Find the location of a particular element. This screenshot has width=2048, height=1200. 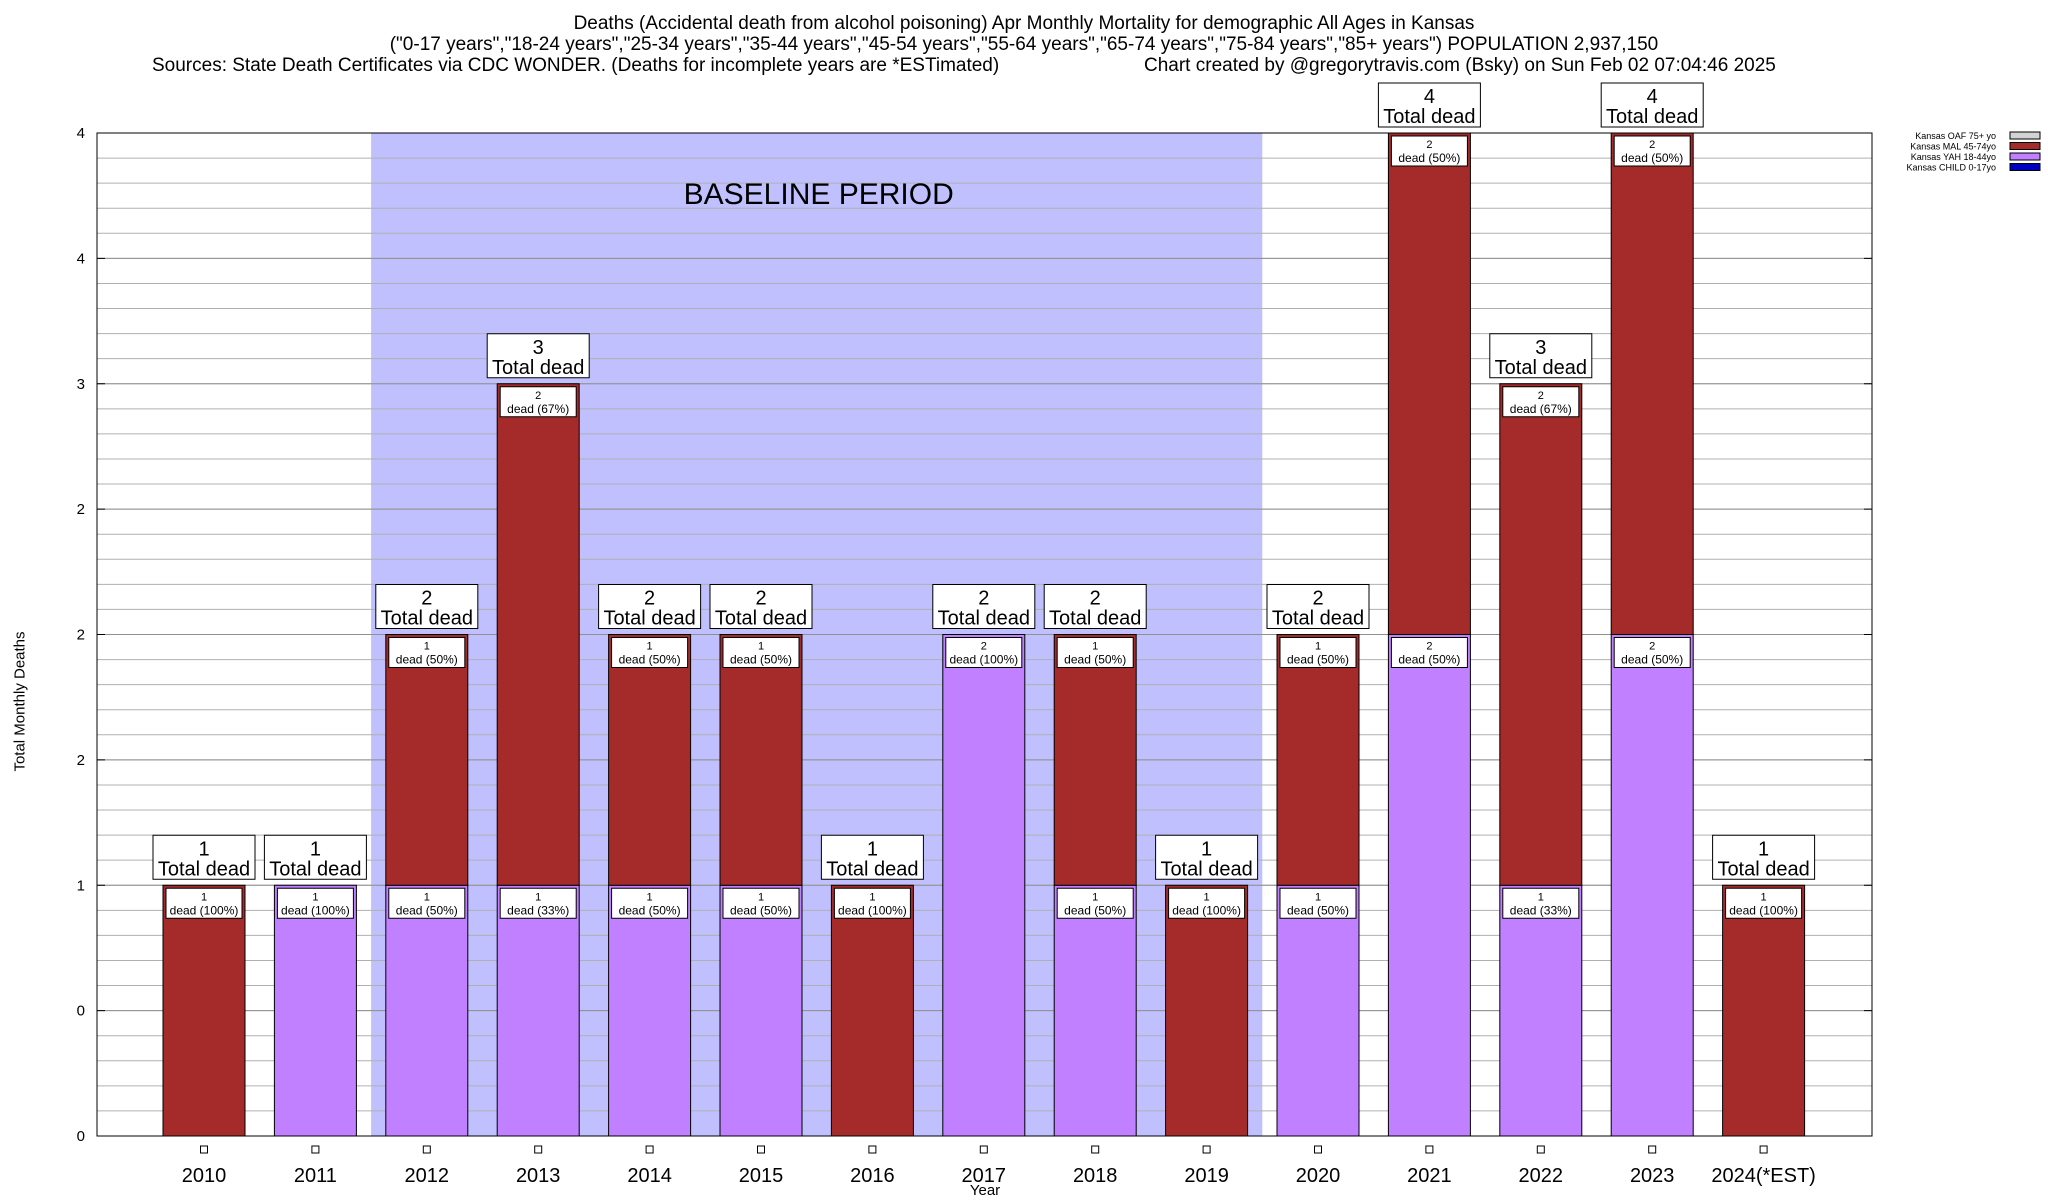

y-tick-label: 1 is located at coordinates (81, 885).